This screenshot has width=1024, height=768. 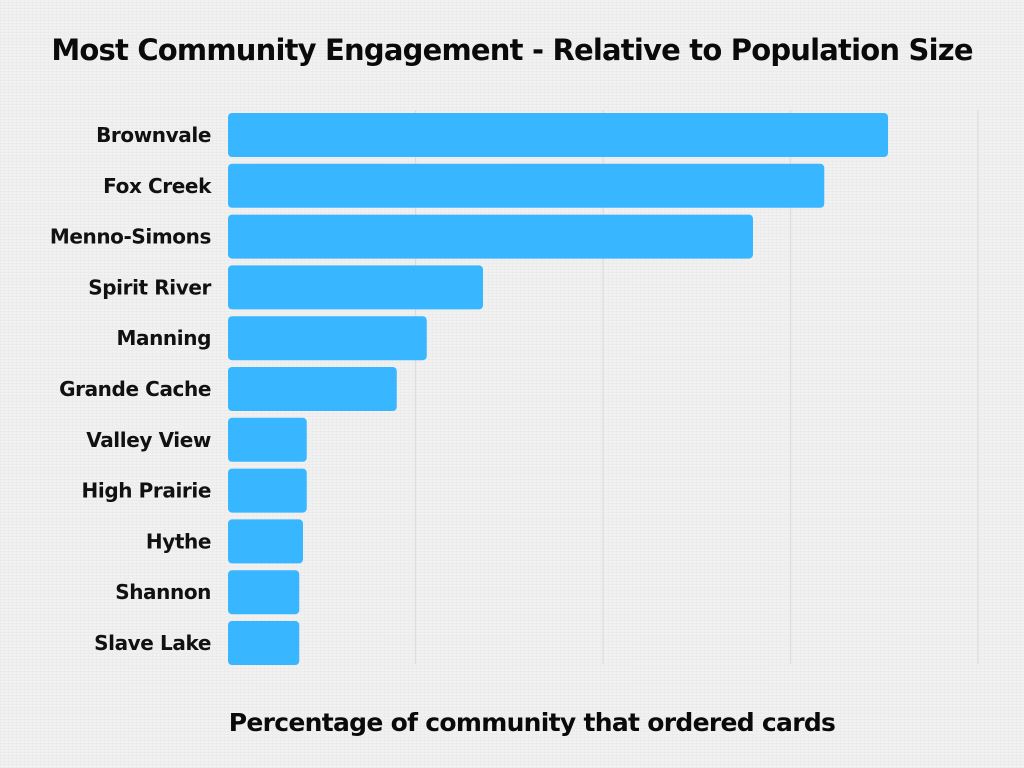 What do you see at coordinates (153, 135) in the screenshot?
I see `category-label: Brownvale` at bounding box center [153, 135].